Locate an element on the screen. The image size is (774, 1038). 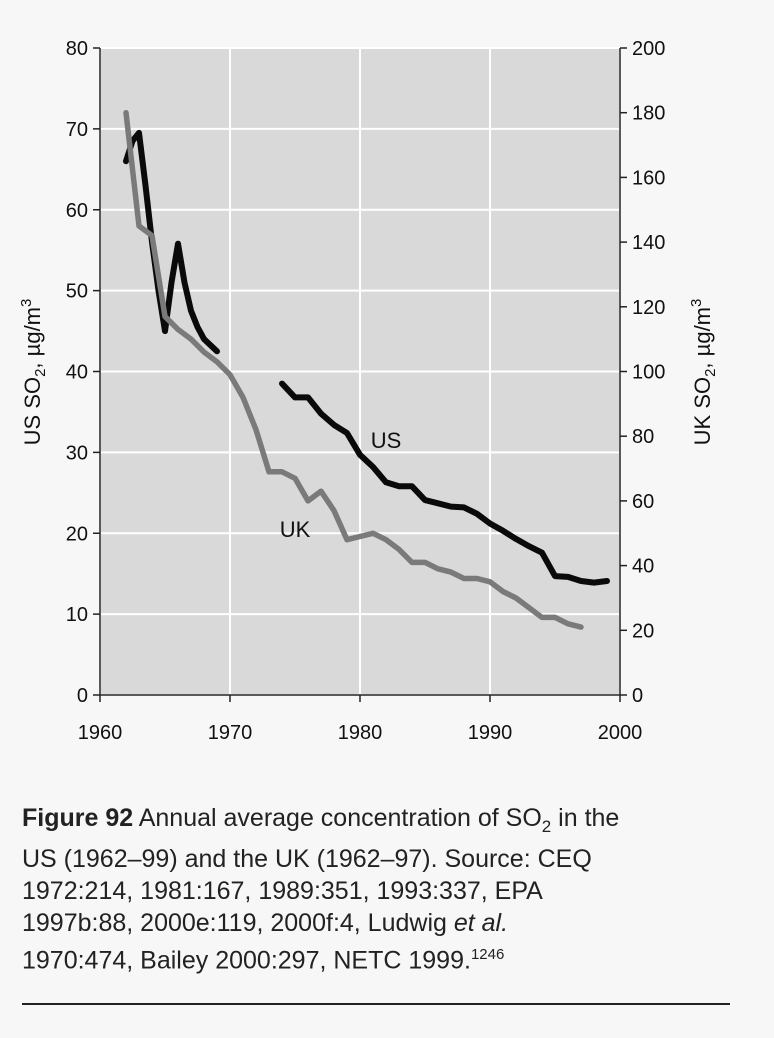
series-annotations: US UK is located at coordinates (341, 485).